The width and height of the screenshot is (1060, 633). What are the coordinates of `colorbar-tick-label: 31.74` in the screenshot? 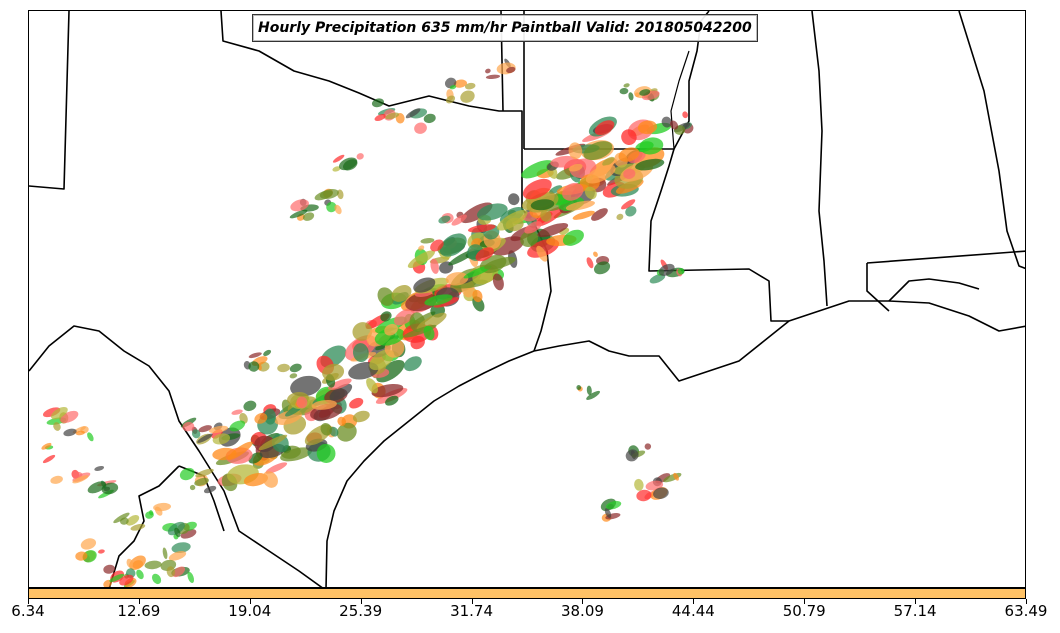 It's located at (472, 611).